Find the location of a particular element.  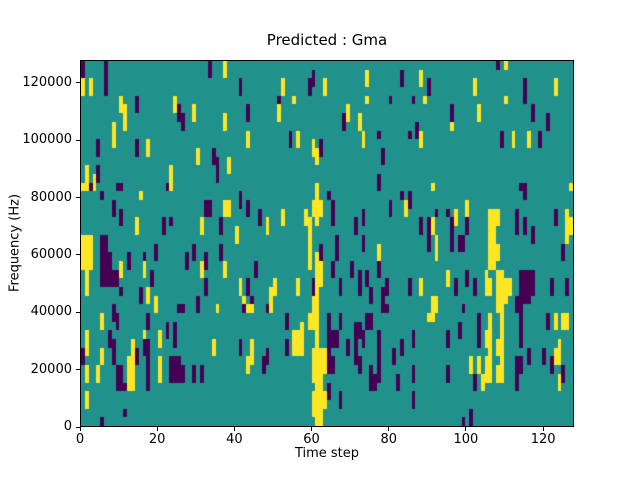

x-tick-label: 0 is located at coordinates (80, 439).